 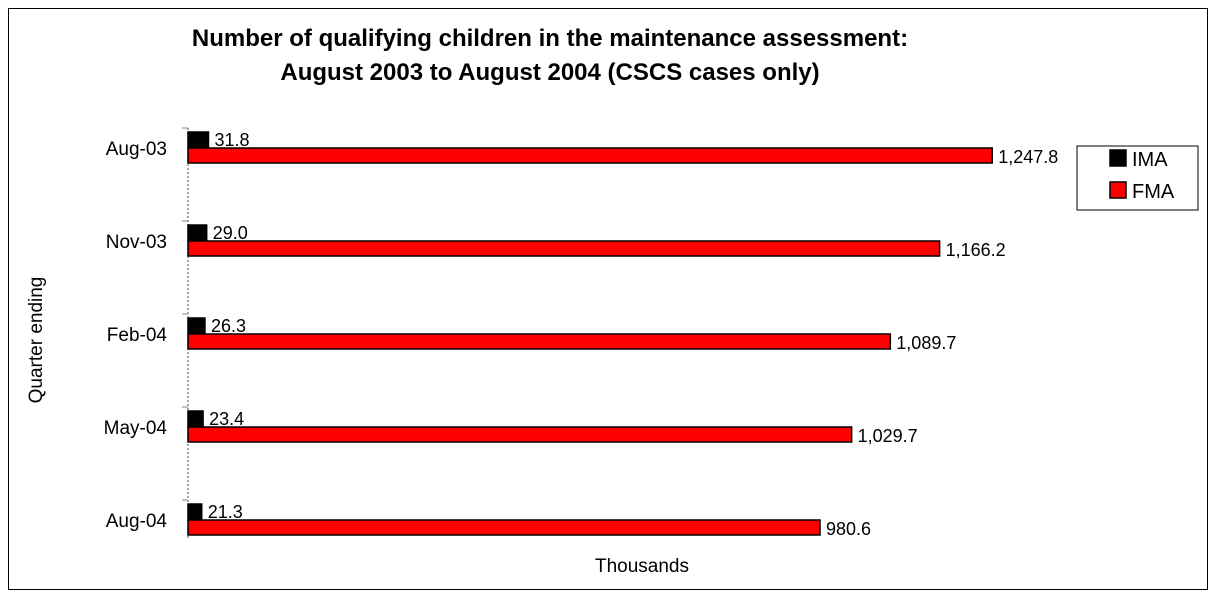 What do you see at coordinates (1150, 160) in the screenshot?
I see `legend-label-ima: IMA` at bounding box center [1150, 160].